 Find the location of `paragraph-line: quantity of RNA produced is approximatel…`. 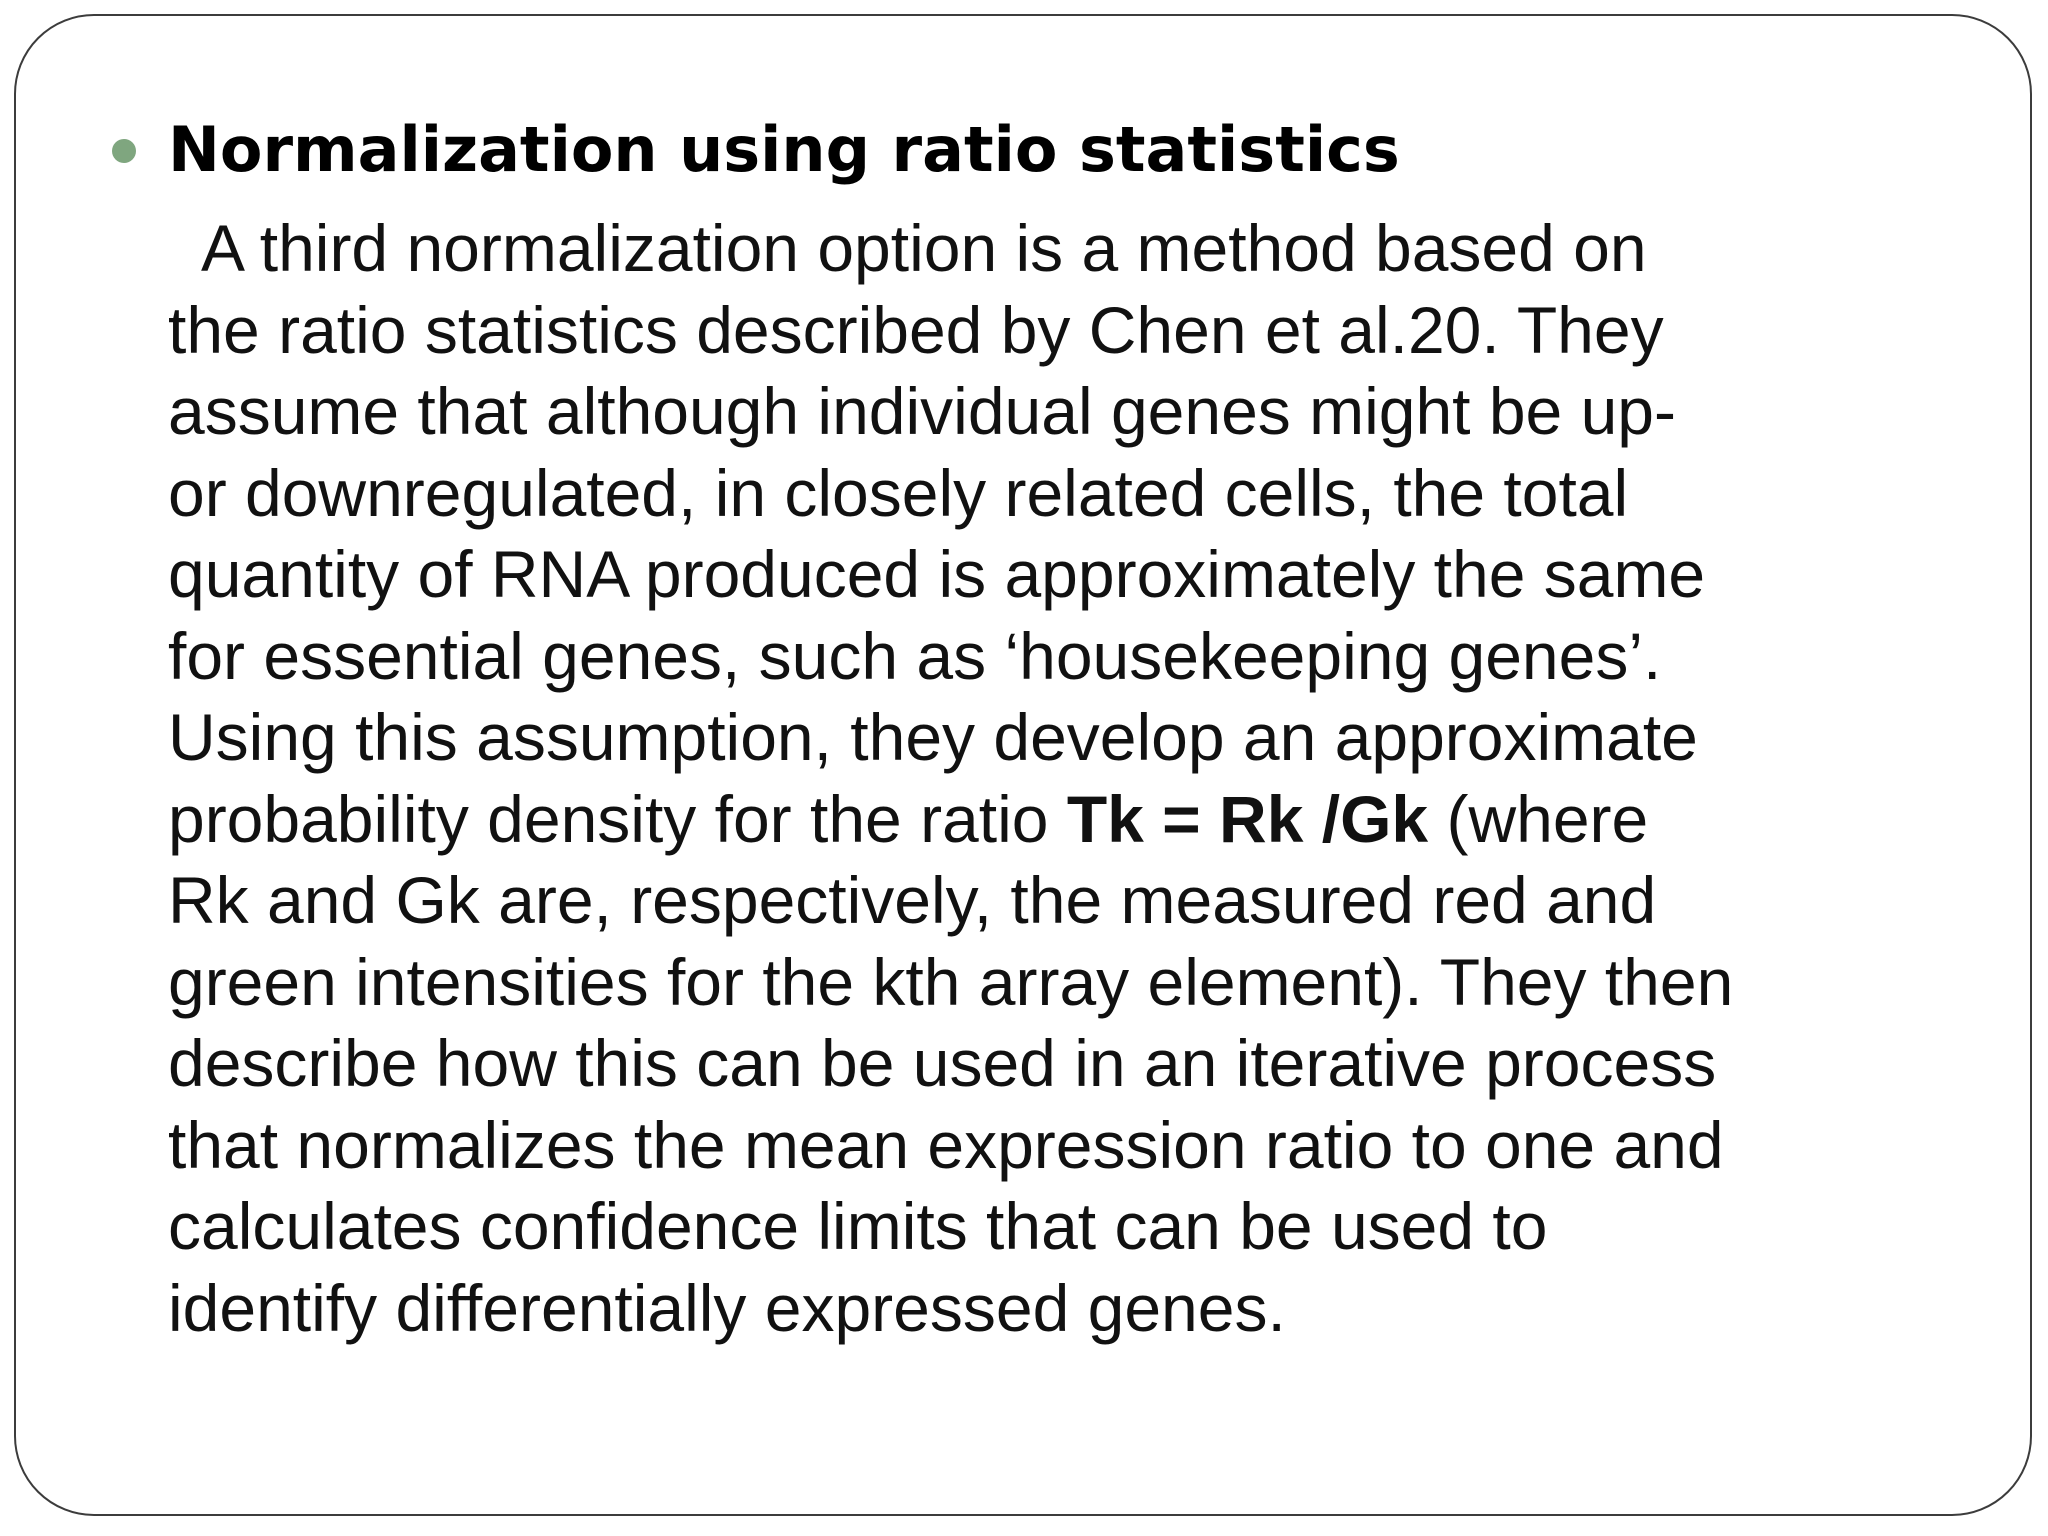

paragraph-line: quantity of RNA produced is approximatel… is located at coordinates (937, 574).